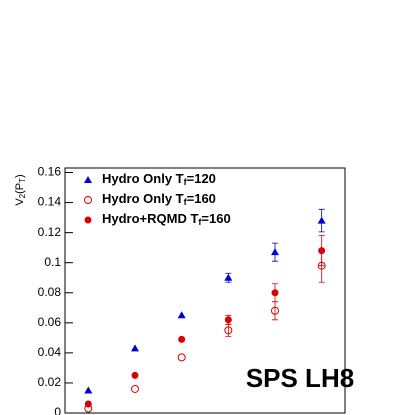  What do you see at coordinates (150, 218) in the screenshot?
I see `legend-label-part: Hydro+RQMD T` at bounding box center [150, 218].